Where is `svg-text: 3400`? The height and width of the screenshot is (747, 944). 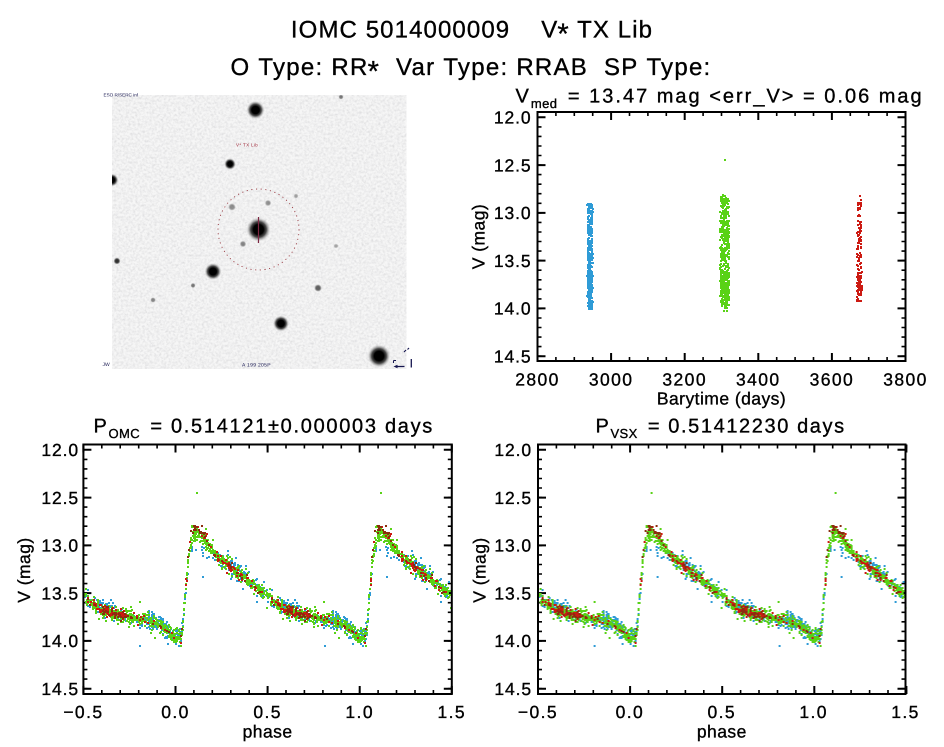
svg-text: 3400 is located at coordinates (758, 380).